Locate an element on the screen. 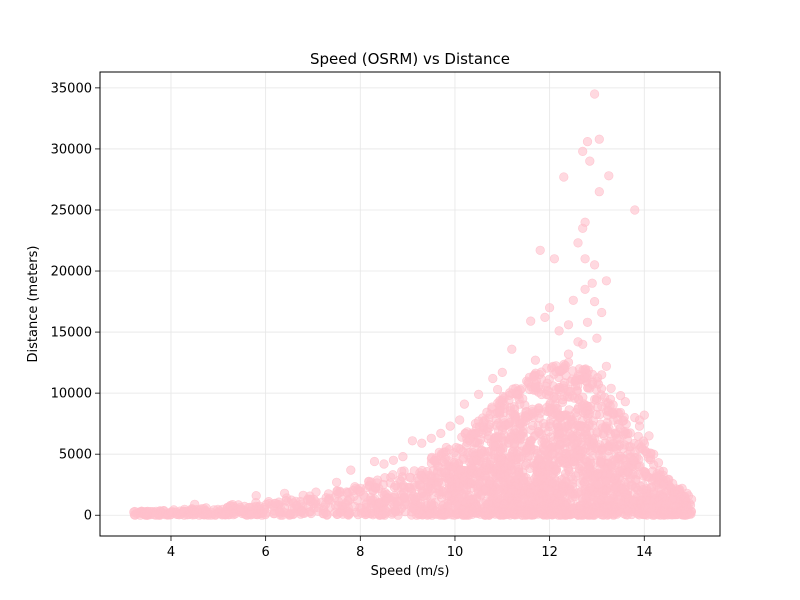 The image size is (800, 600). chart-title: Speed (OSRM) vs Distance is located at coordinates (410, 59).